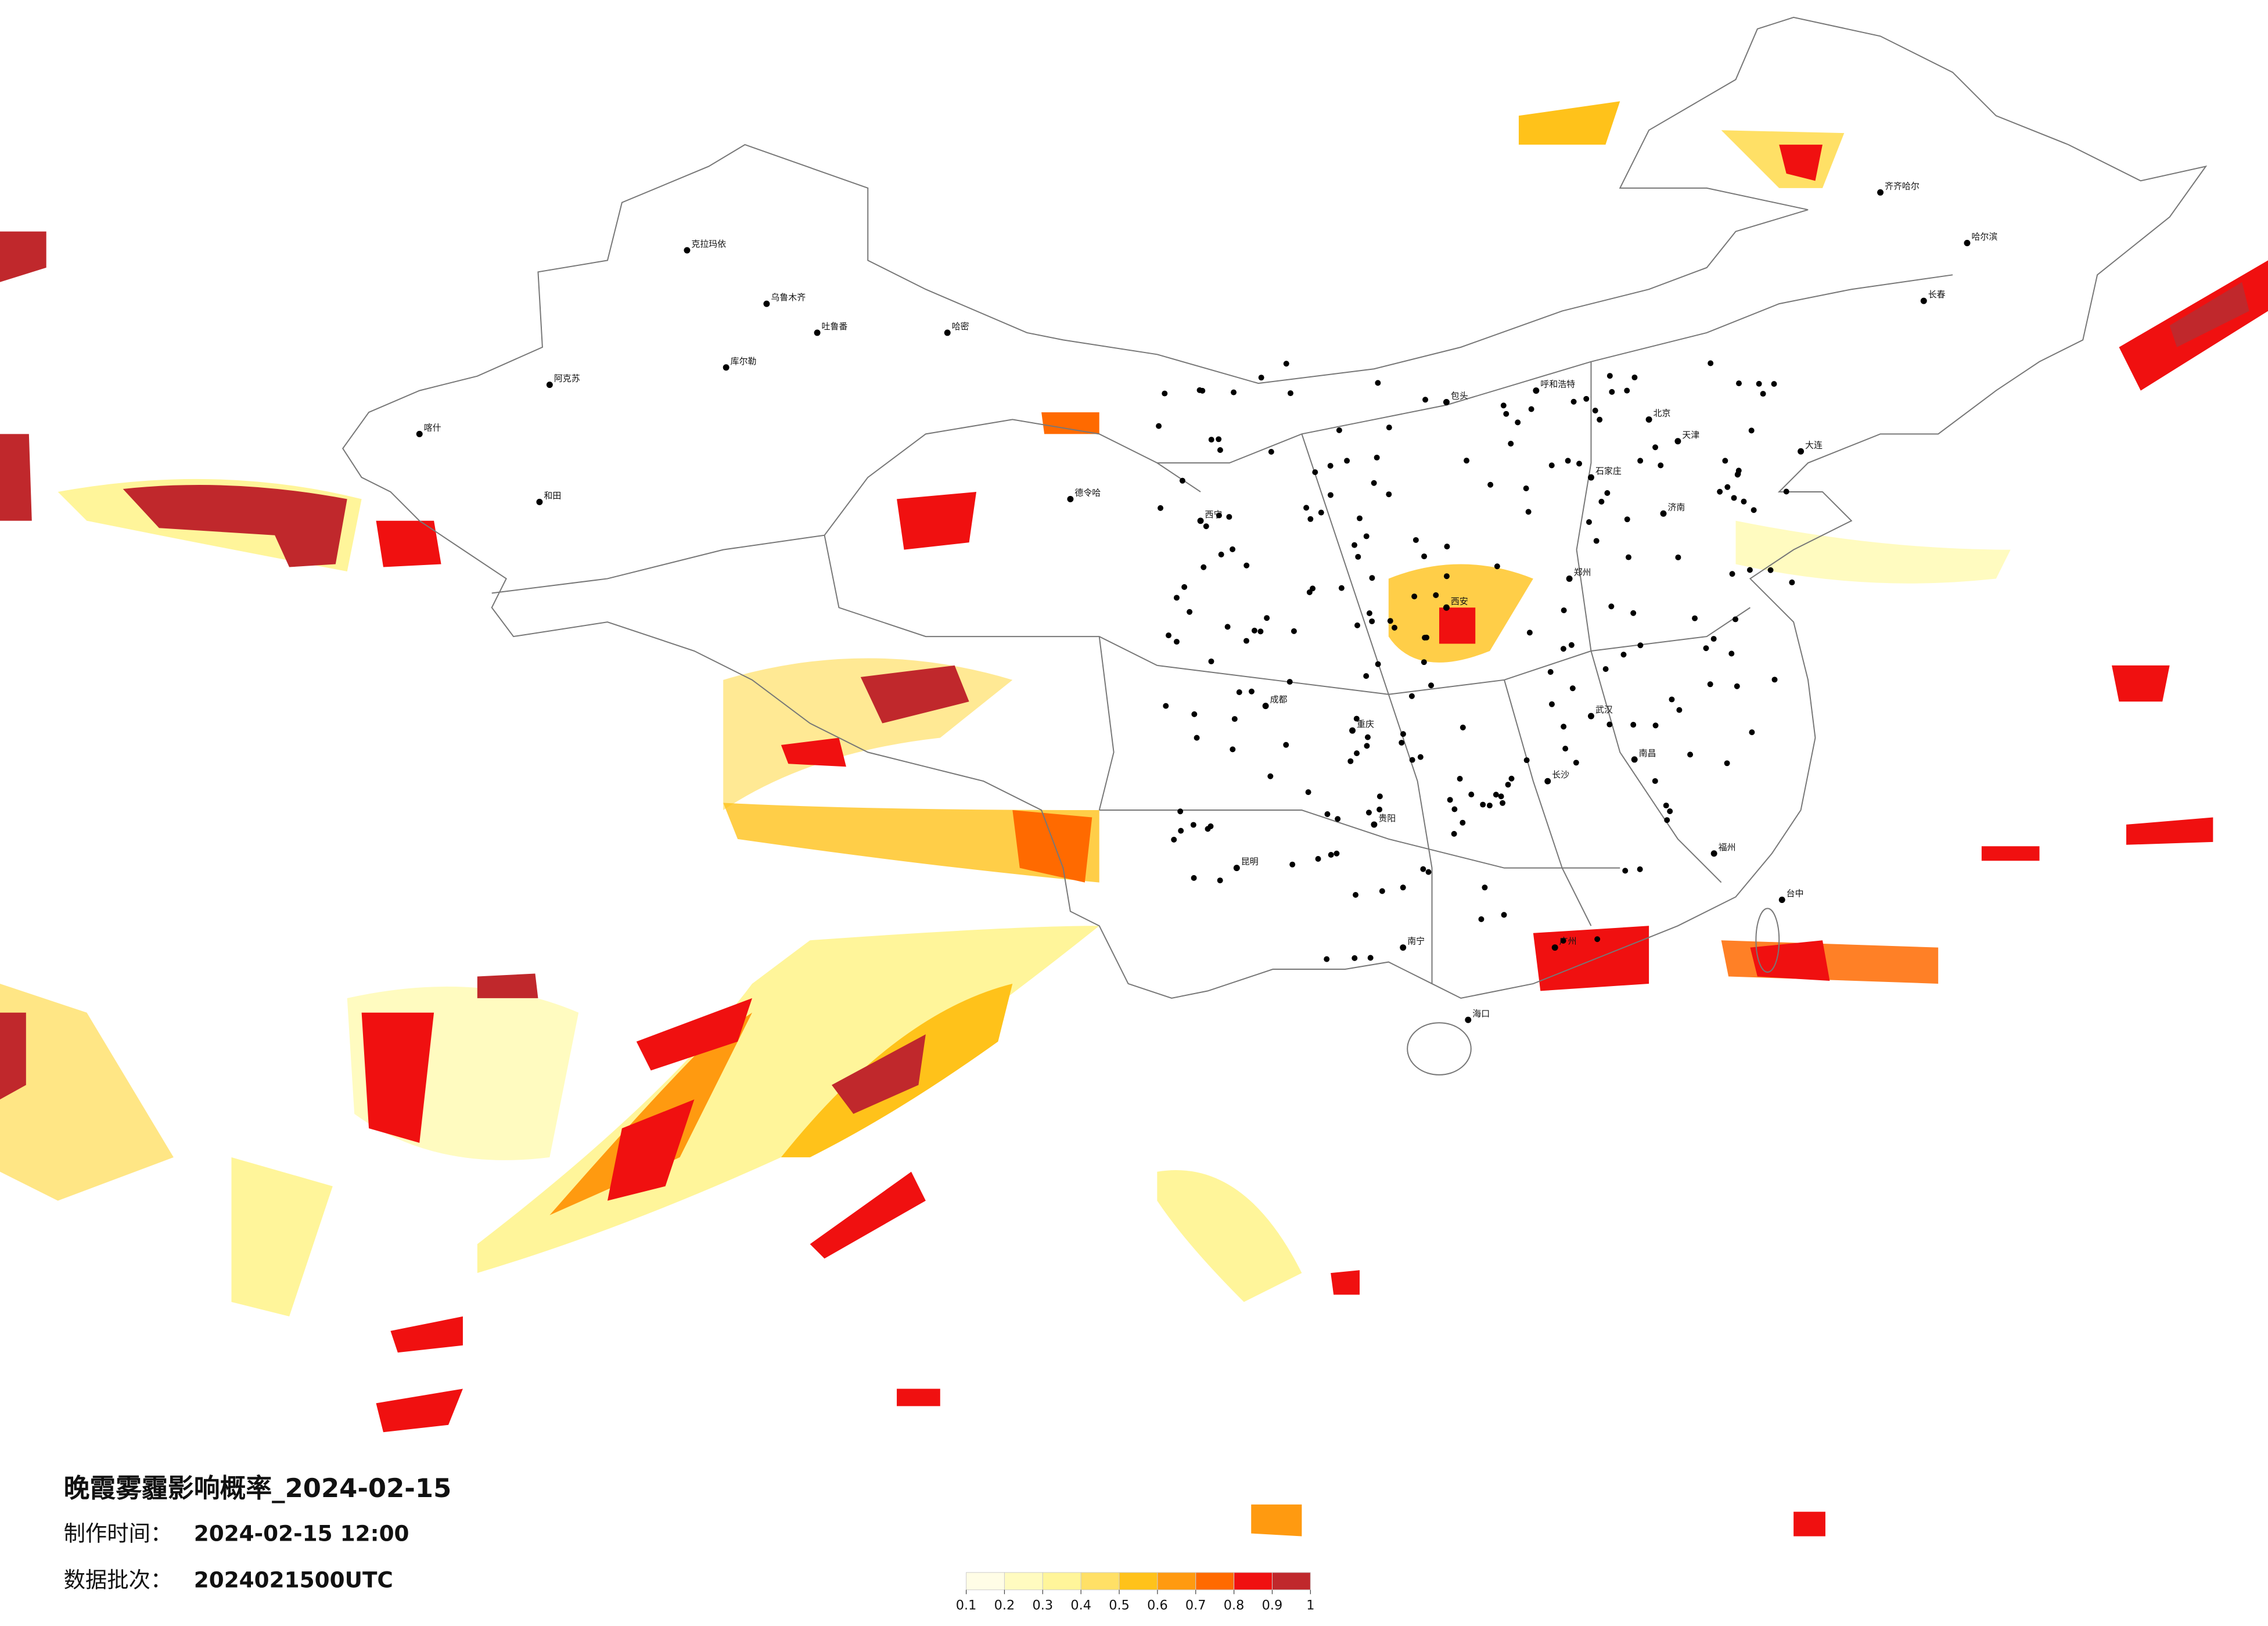 This screenshot has width=2268, height=1626. What do you see at coordinates (1080, 1606) in the screenshot?
I see `colorbar-tick-label: 0.4` at bounding box center [1080, 1606].